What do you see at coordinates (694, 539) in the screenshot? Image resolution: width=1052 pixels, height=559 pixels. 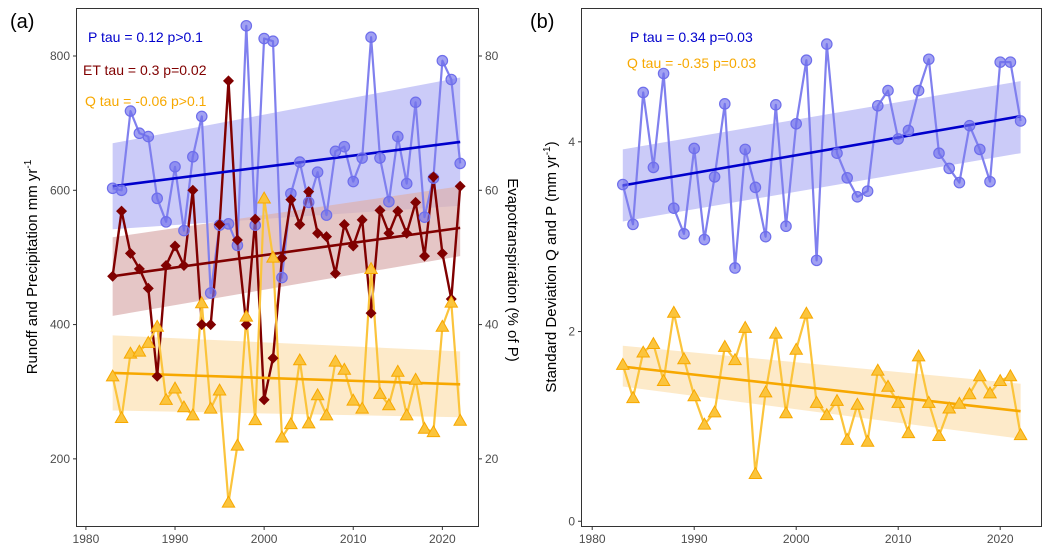 I see `x-tick-label: 1990` at bounding box center [694, 539].